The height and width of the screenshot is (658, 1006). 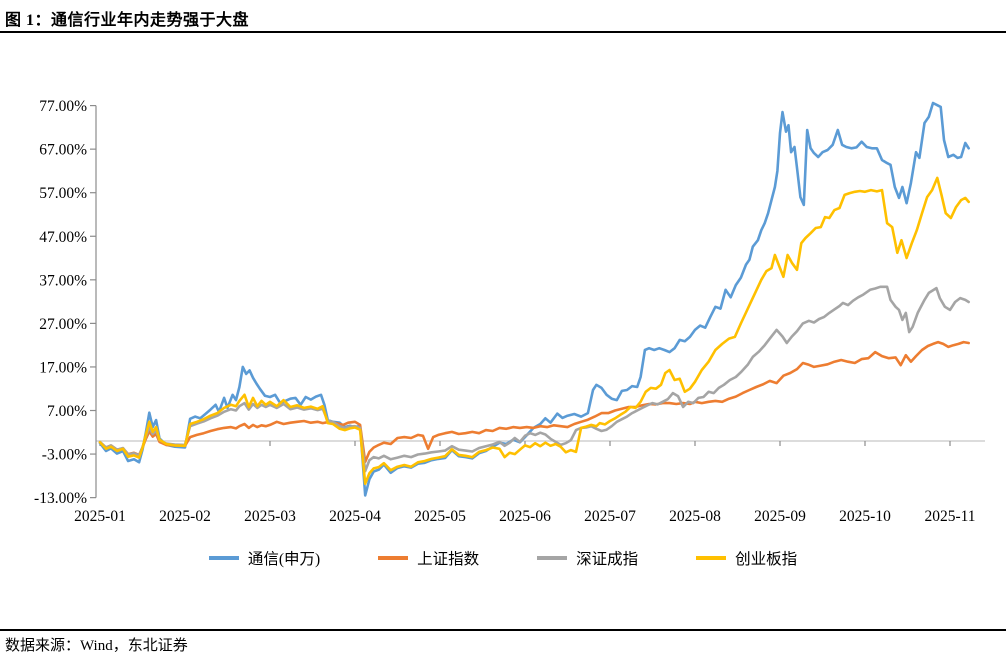 I want to click on legend-item: 创业板指, so click(x=746, y=558).